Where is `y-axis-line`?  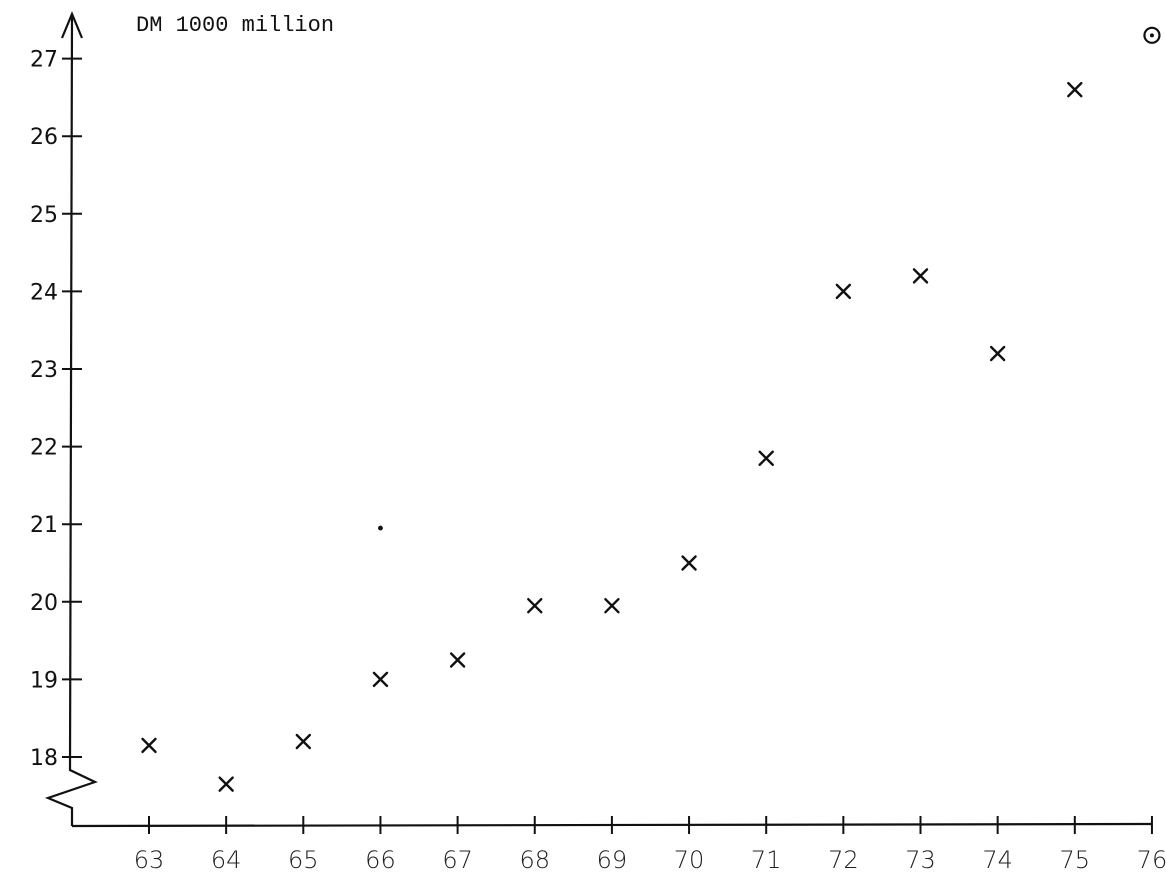 y-axis-line is located at coordinates (71, 419).